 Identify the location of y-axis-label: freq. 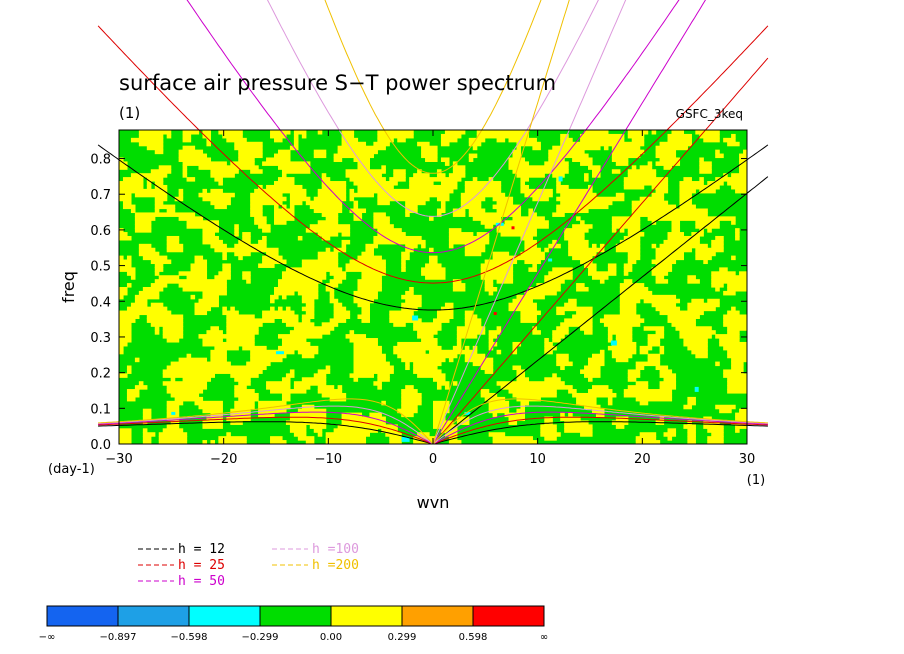
(68, 287).